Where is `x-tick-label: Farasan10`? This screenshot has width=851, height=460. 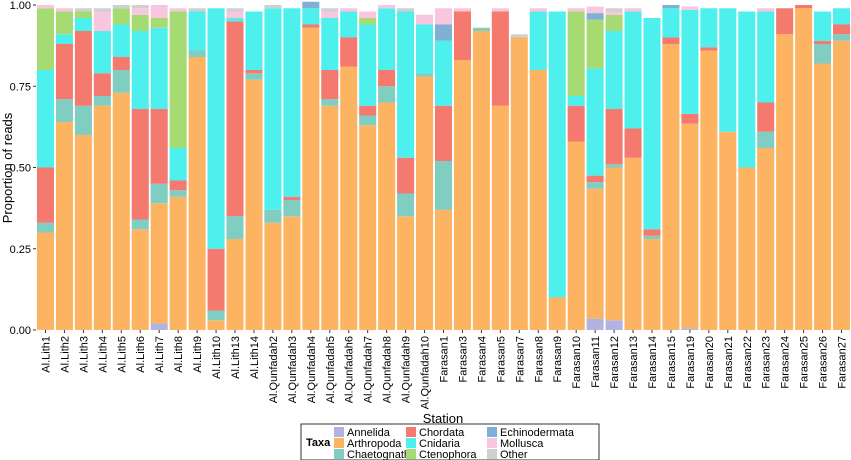 x-tick-label: Farasan10 is located at coordinates (577, 362).